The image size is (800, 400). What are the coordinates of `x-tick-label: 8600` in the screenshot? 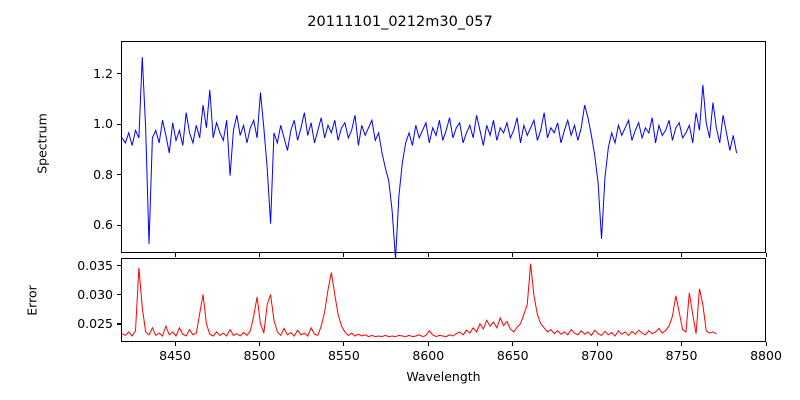 It's located at (428, 355).